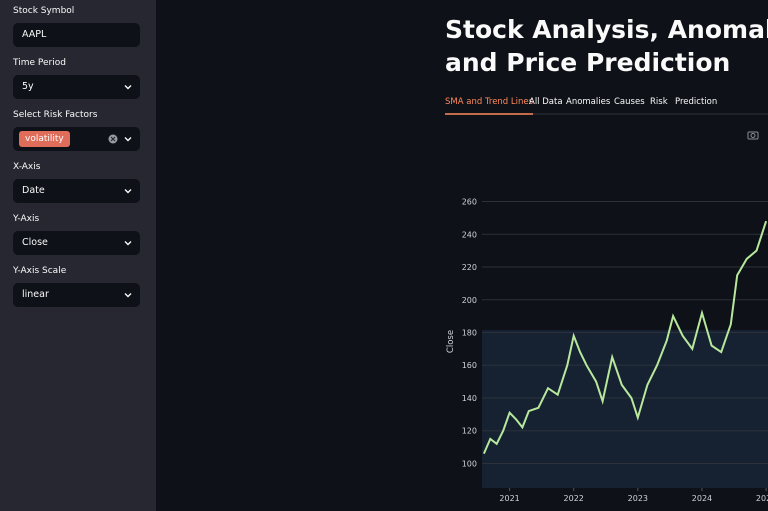 The image size is (768, 511). Describe the element at coordinates (606, 29) in the screenshot. I see `title-line: Stock Analysis, Anomaly Detection` at that location.